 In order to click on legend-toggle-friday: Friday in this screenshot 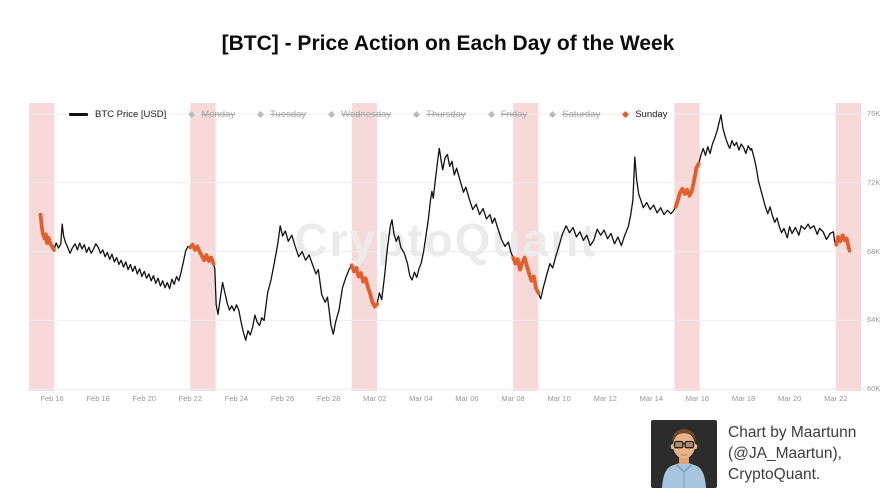, I will do `click(507, 114)`.